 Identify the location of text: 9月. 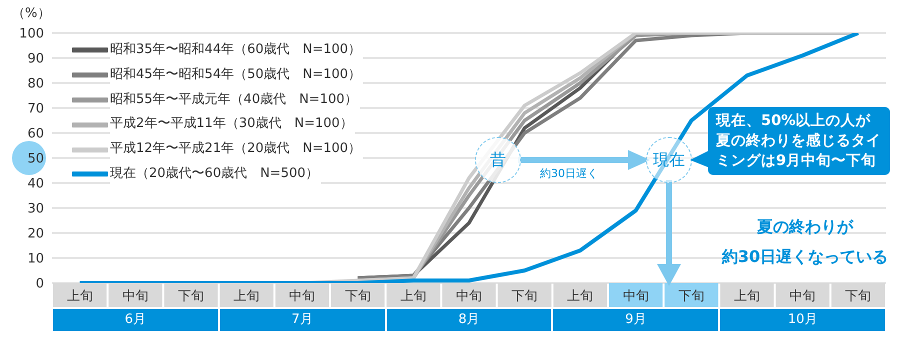
(635, 320).